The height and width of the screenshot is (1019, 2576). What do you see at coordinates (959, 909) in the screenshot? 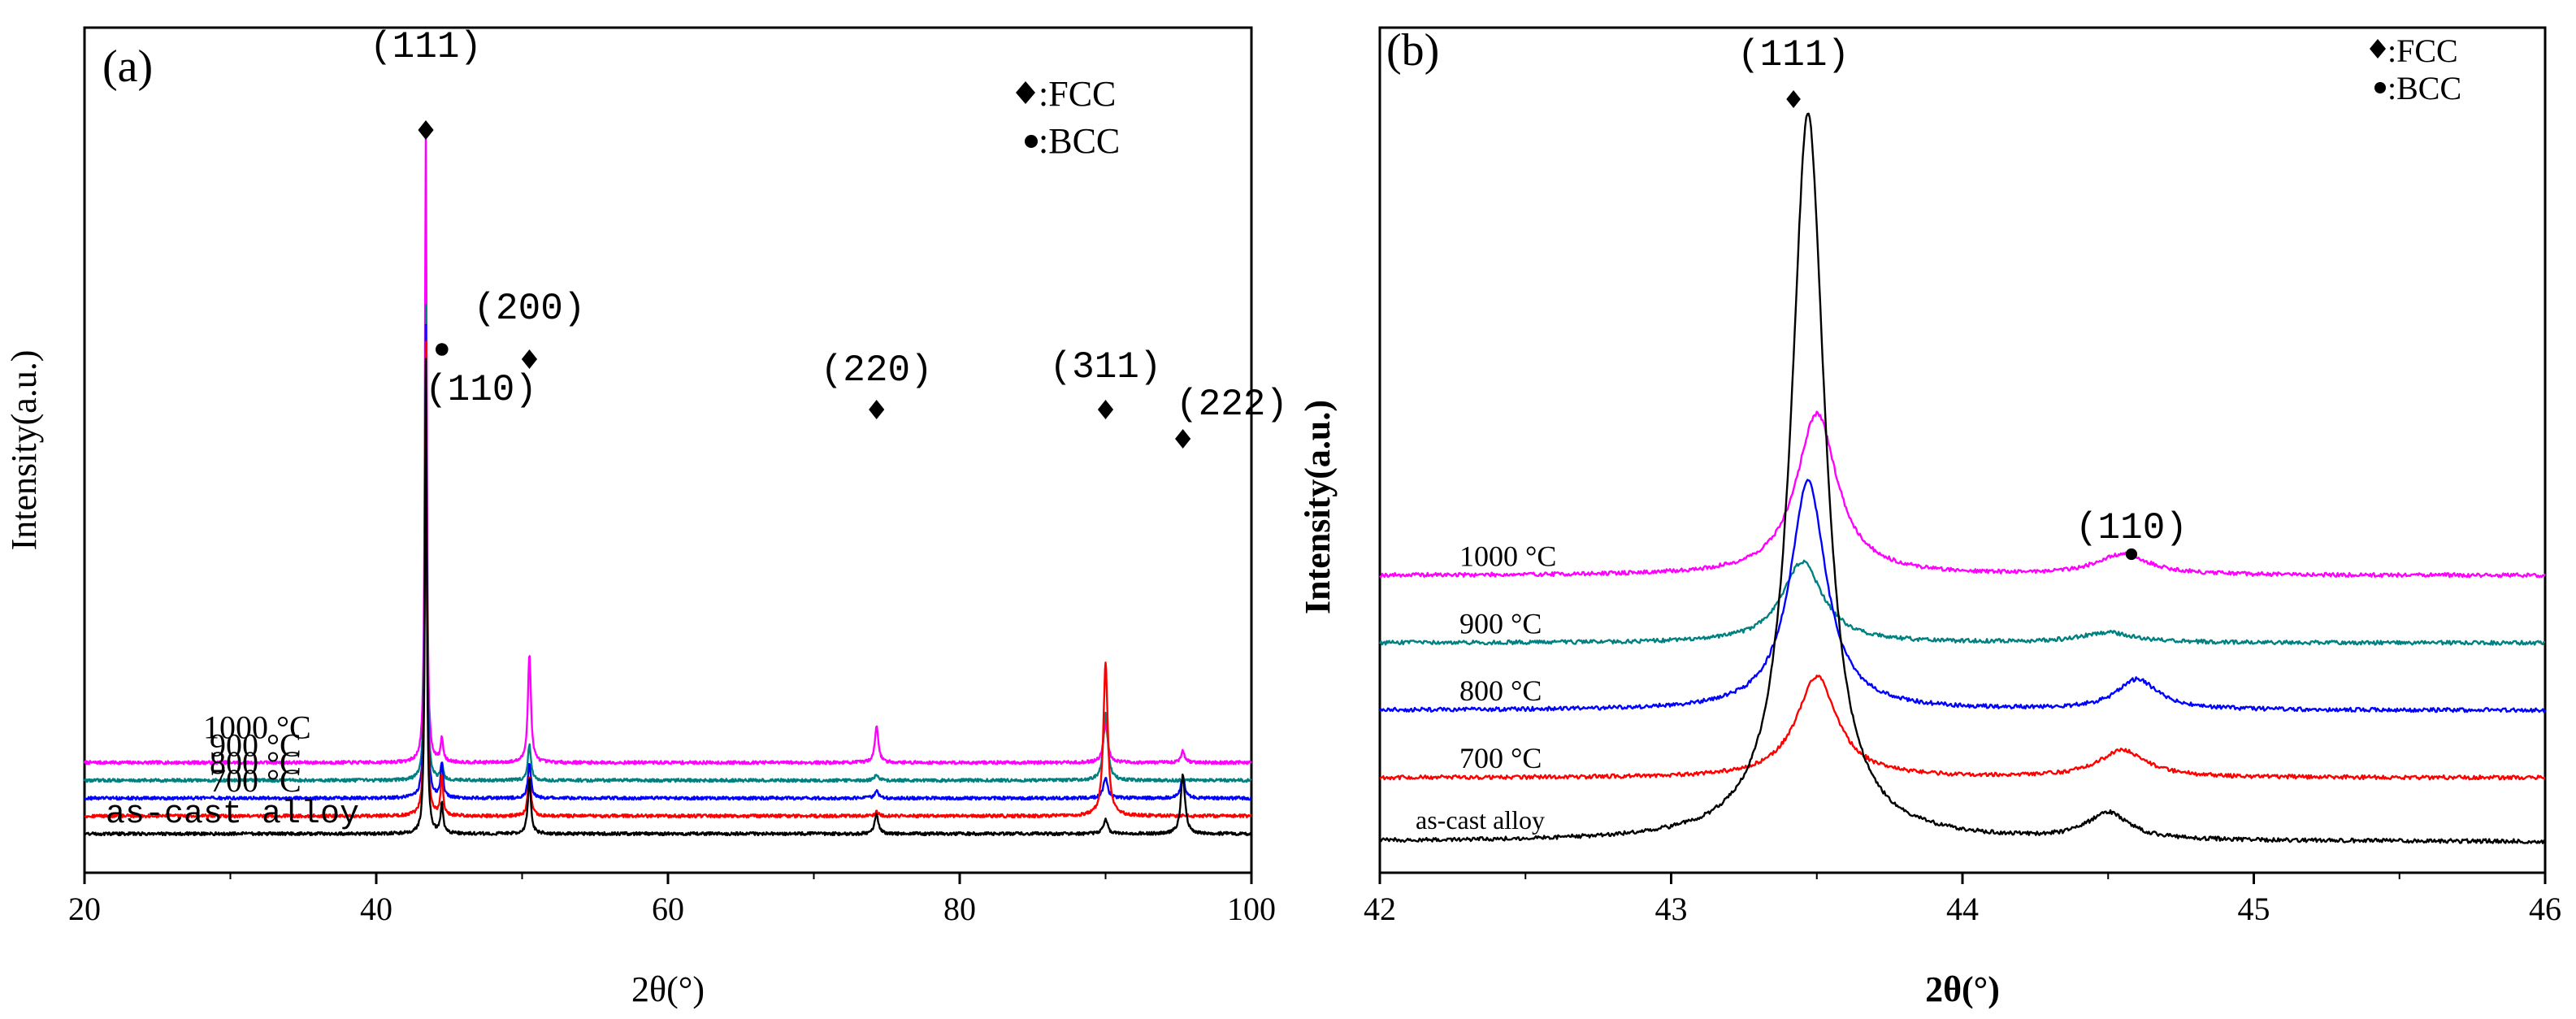
I see `x-tick-label: 80` at bounding box center [959, 909].